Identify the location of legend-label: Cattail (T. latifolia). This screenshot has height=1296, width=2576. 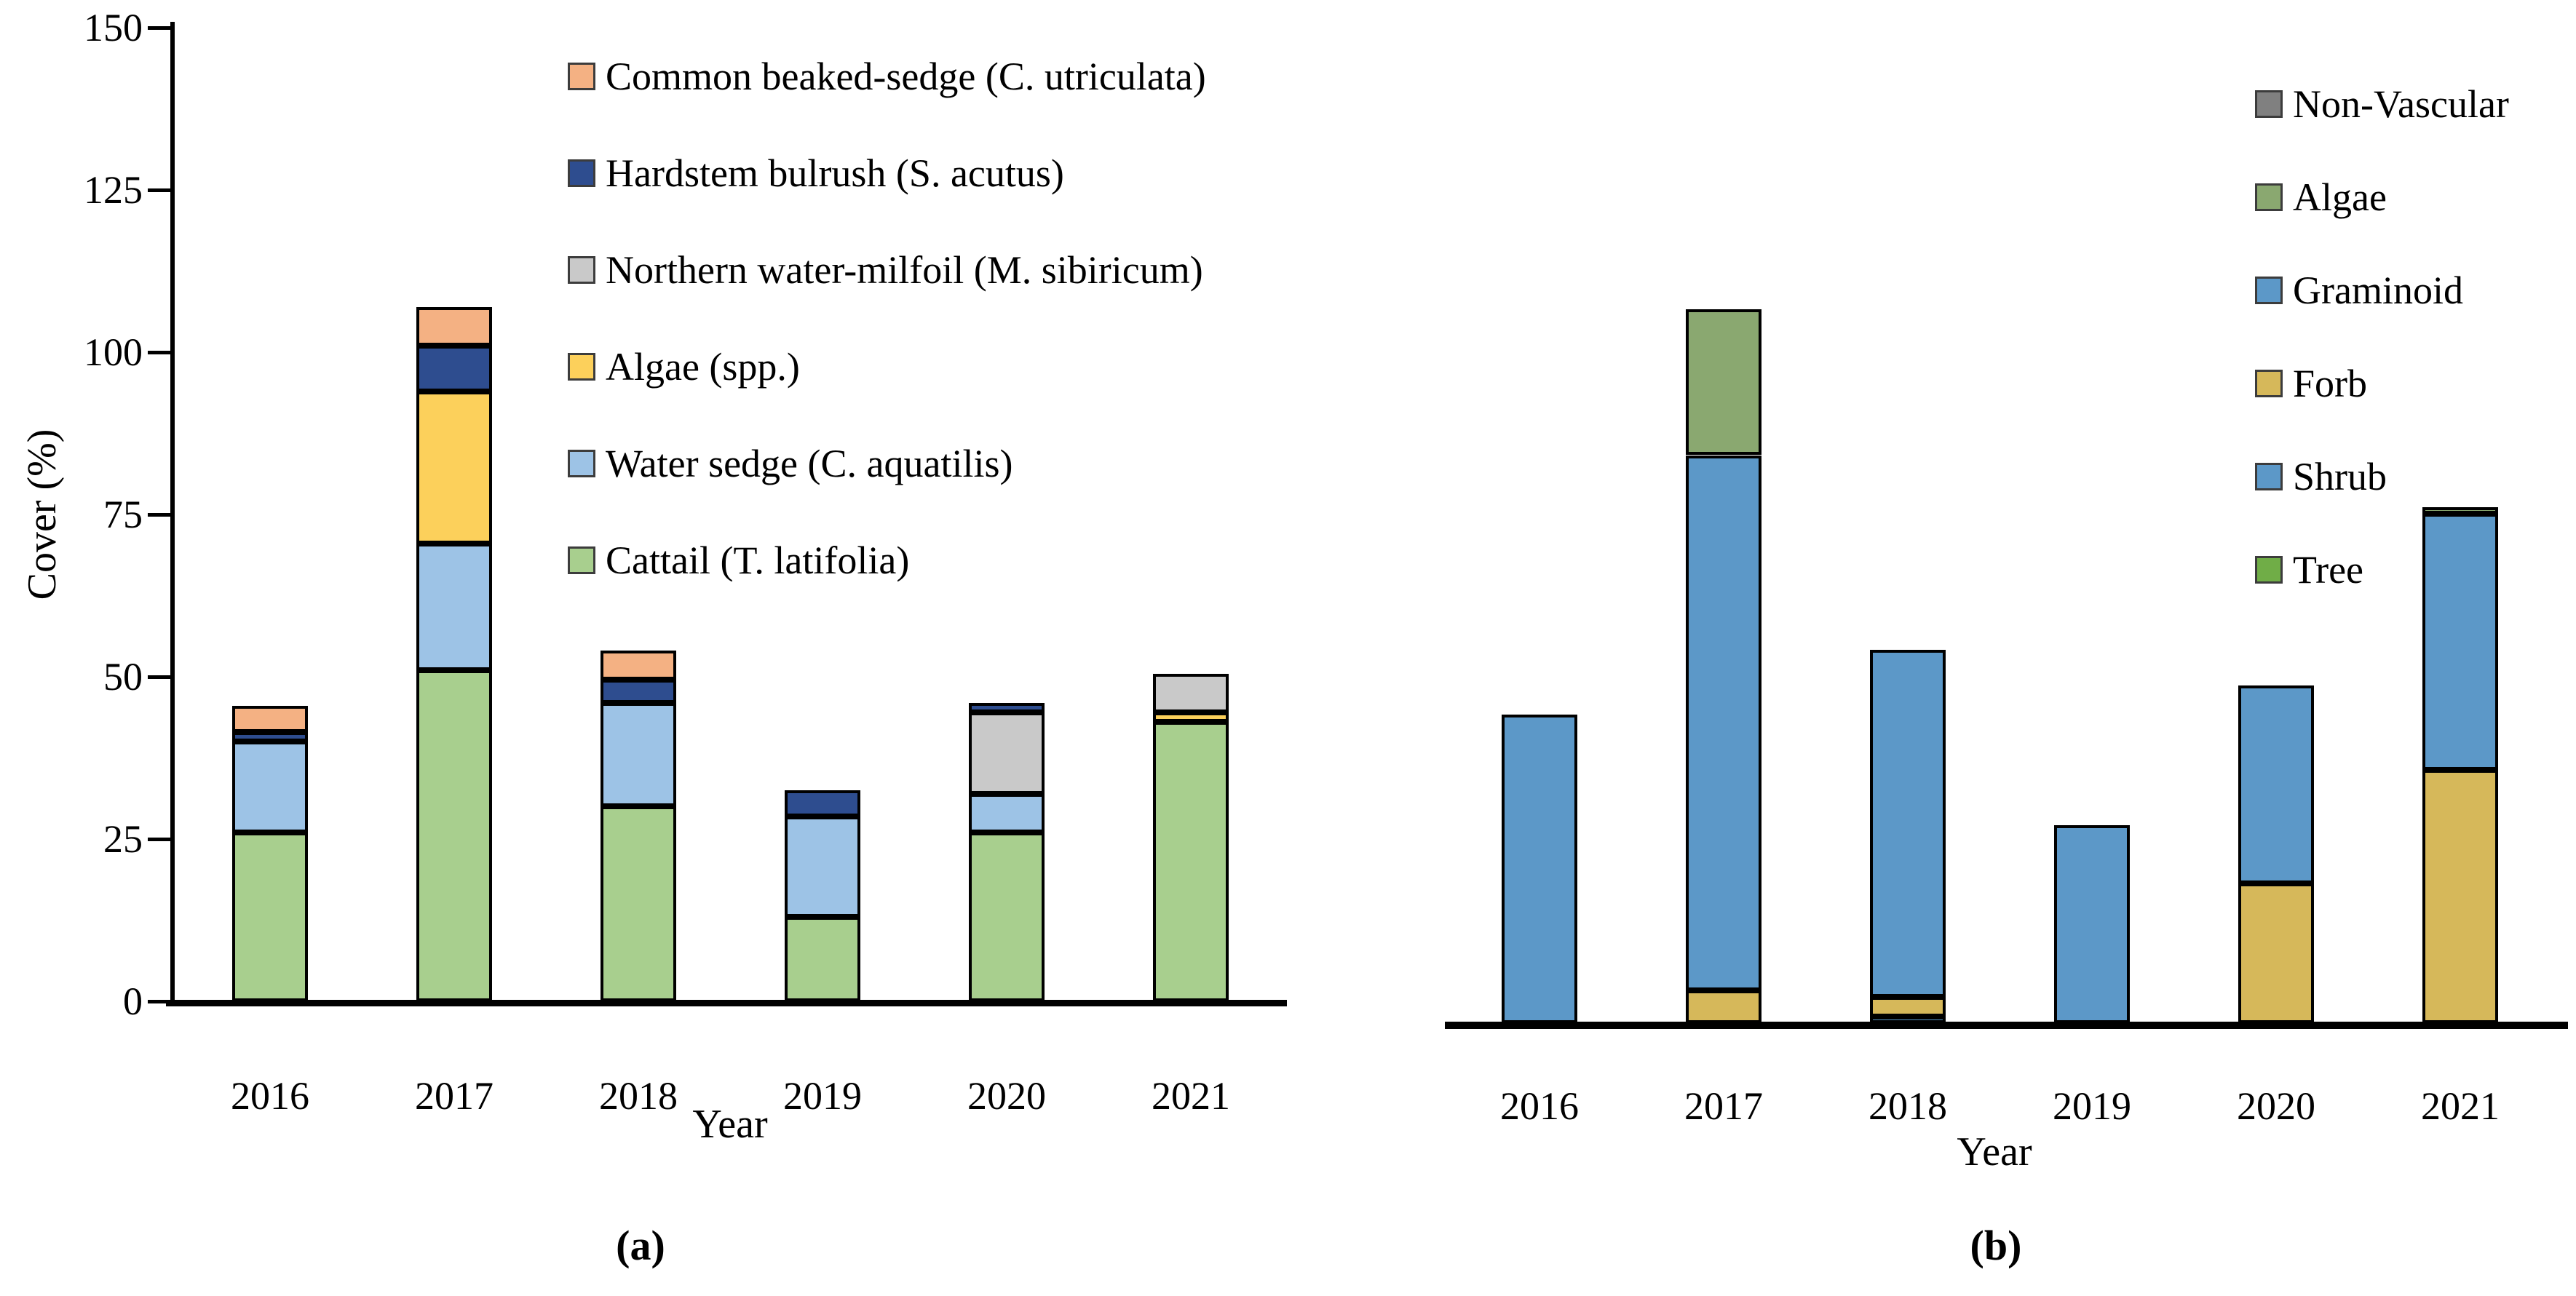
(758, 560).